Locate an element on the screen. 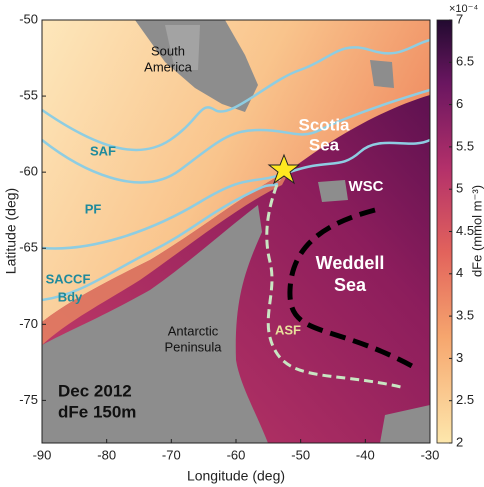 The image size is (484, 487). y-tick-label: -60 is located at coordinates (28, 171).